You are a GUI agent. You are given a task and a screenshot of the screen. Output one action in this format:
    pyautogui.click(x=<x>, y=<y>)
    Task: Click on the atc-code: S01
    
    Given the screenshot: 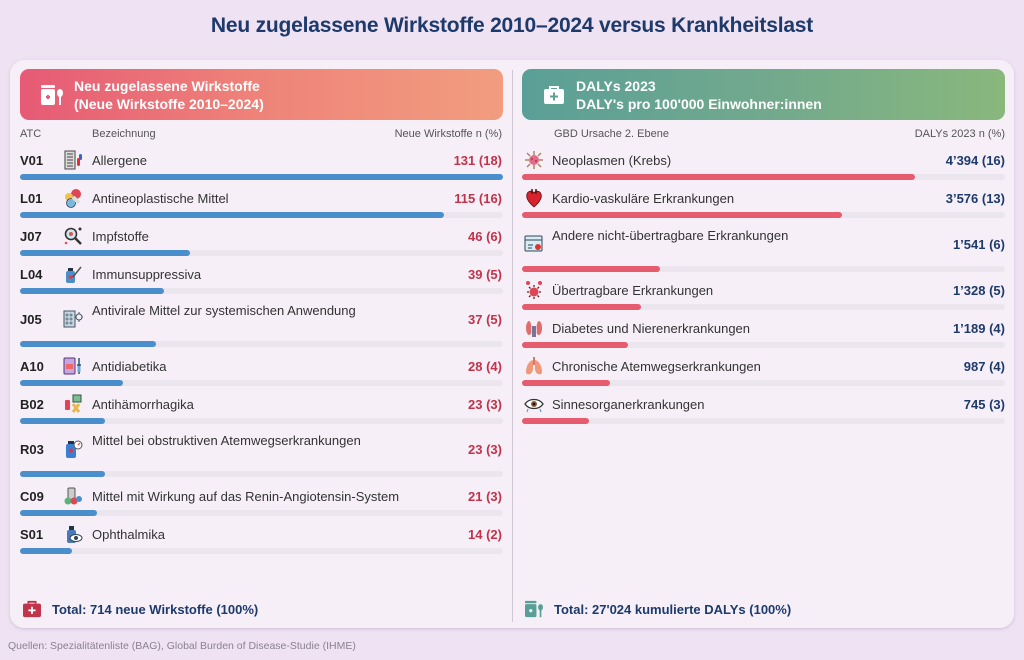 What is the action you would take?
    pyautogui.click(x=32, y=534)
    